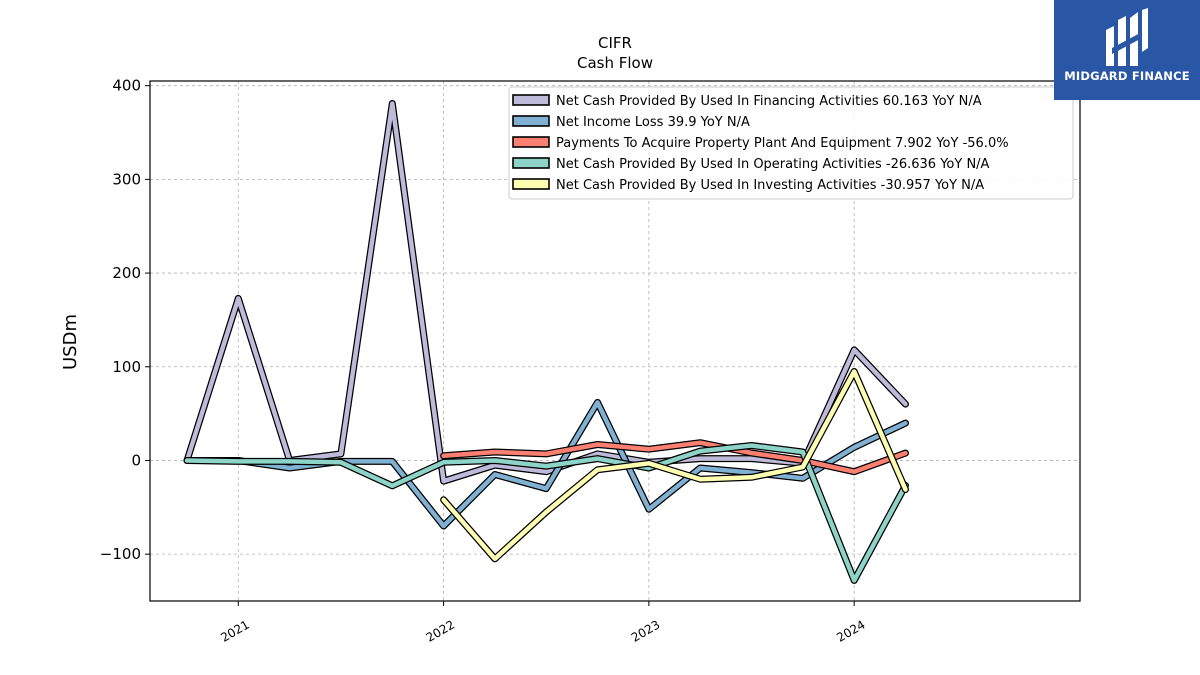 This screenshot has height=675, width=1200. What do you see at coordinates (653, 122) in the screenshot?
I see `legend-entry: Net Income Loss 39.9 YoY N/A` at bounding box center [653, 122].